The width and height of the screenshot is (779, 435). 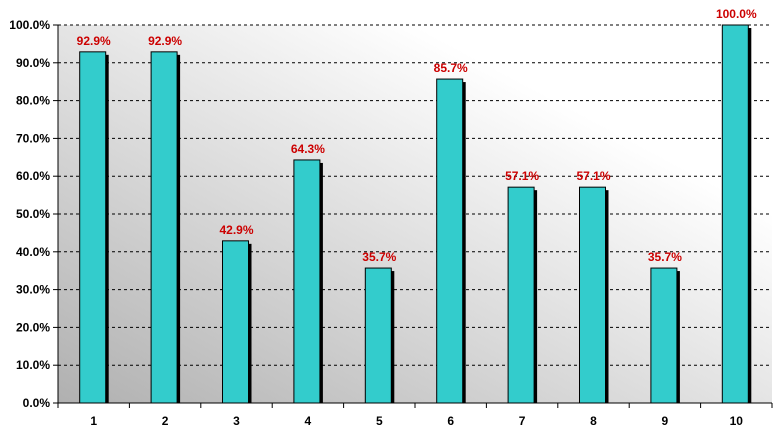 I want to click on data-label: 64.3%, so click(x=308, y=149).